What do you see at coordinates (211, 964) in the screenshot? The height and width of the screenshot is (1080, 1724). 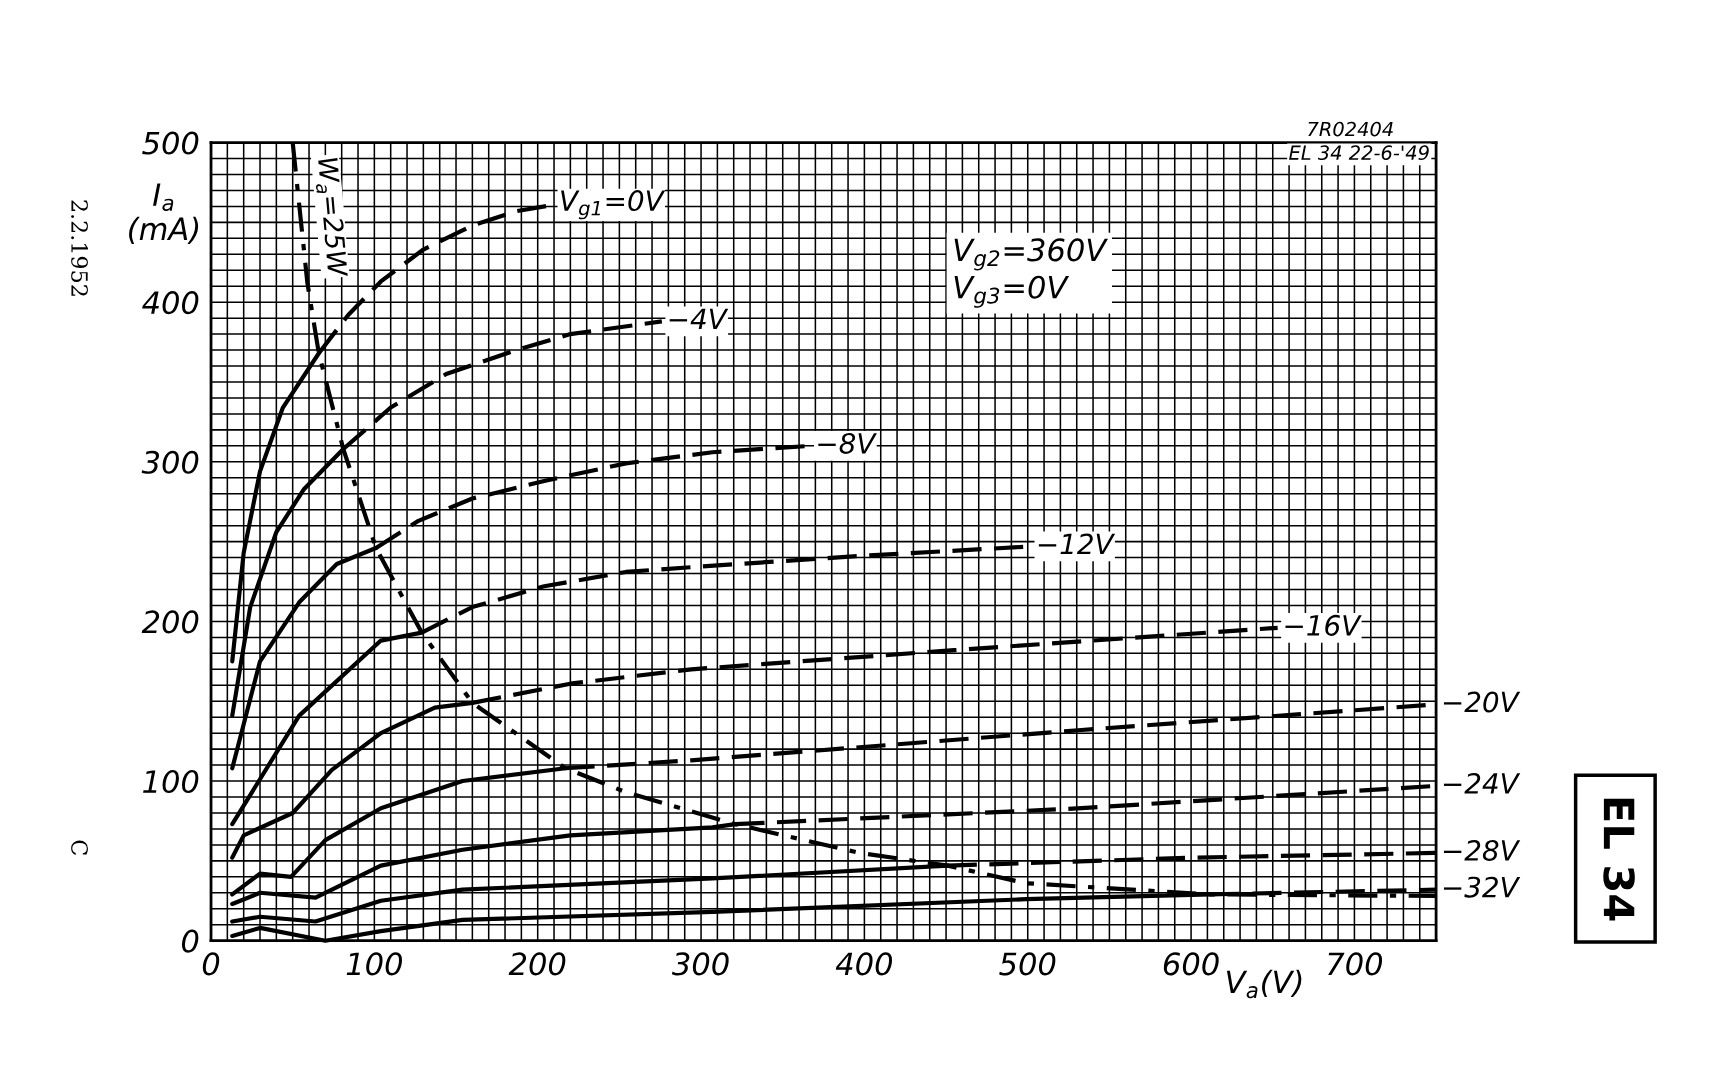 I see `x-tick-label: 0` at bounding box center [211, 964].